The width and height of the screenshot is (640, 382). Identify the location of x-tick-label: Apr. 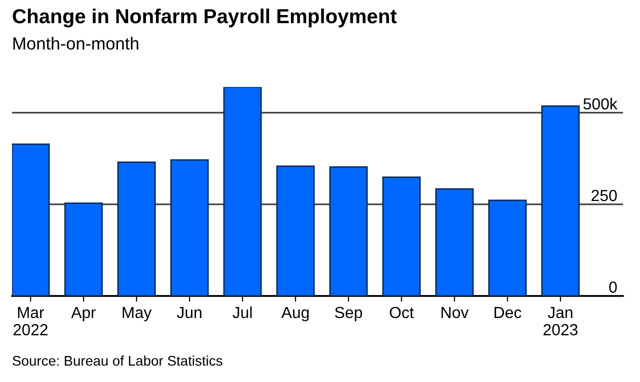
(83, 314).